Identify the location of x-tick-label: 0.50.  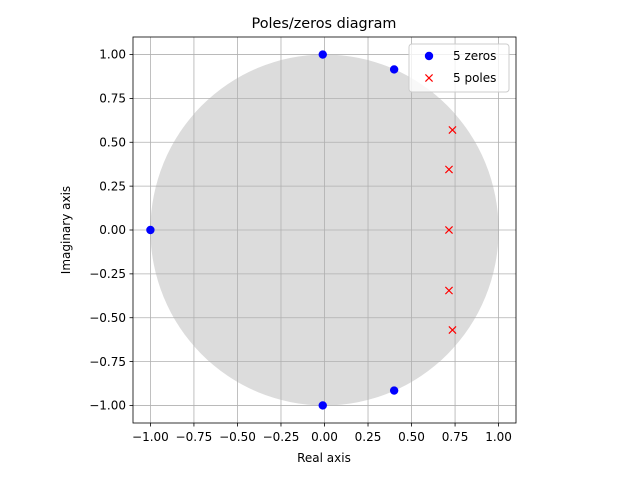
(411, 437).